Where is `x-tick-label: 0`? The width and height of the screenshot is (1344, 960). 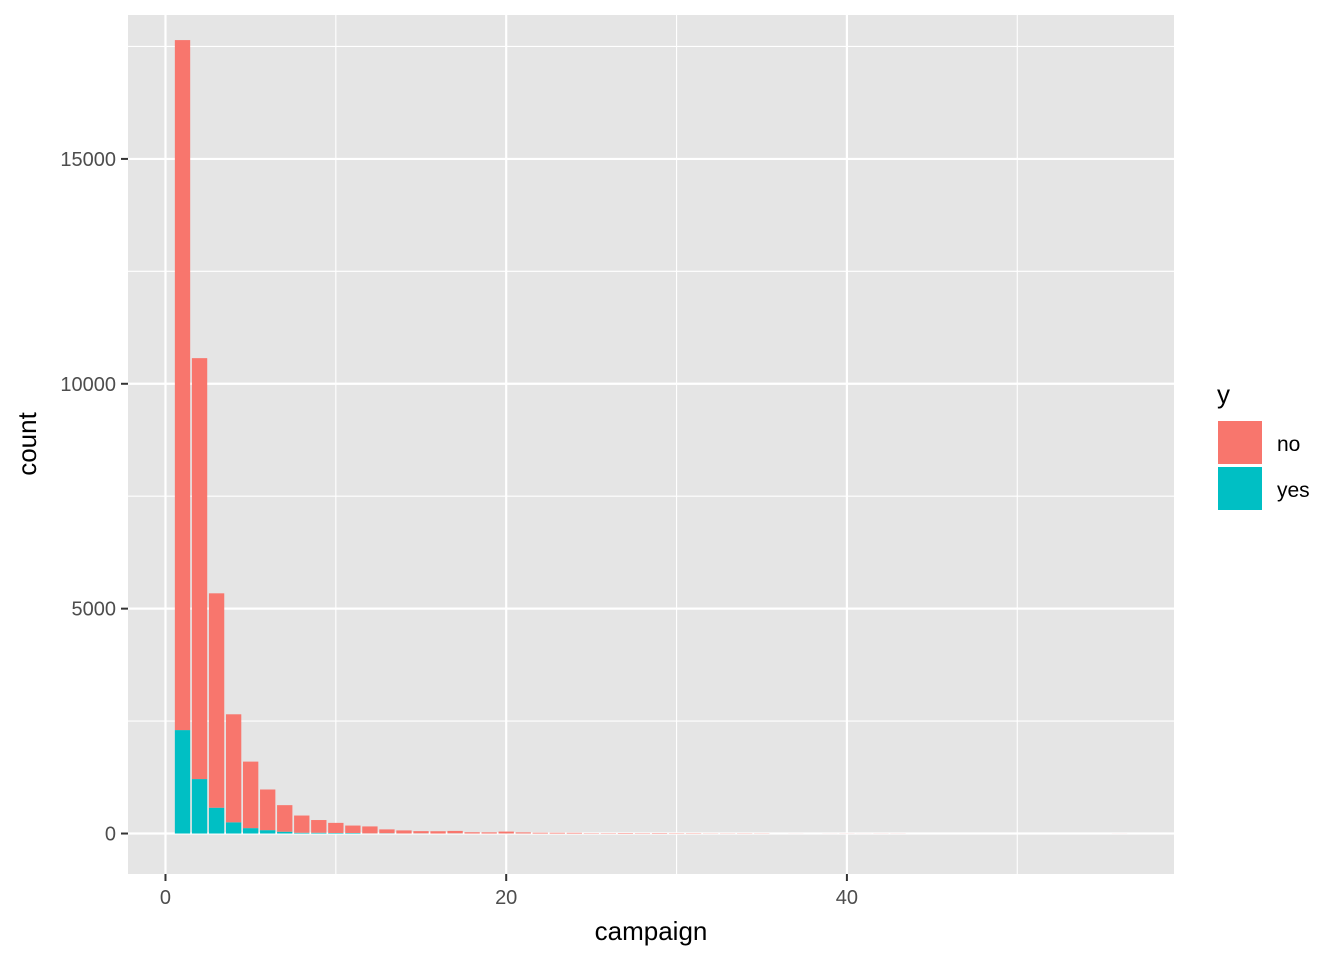 x-tick-label: 0 is located at coordinates (165, 898).